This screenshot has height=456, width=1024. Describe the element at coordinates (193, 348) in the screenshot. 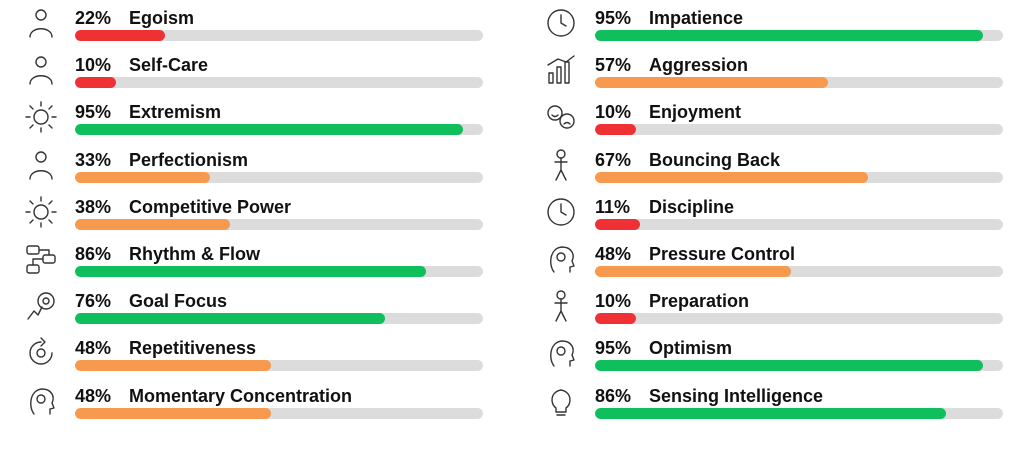

I see `trait-name: Repetitiveness` at that location.